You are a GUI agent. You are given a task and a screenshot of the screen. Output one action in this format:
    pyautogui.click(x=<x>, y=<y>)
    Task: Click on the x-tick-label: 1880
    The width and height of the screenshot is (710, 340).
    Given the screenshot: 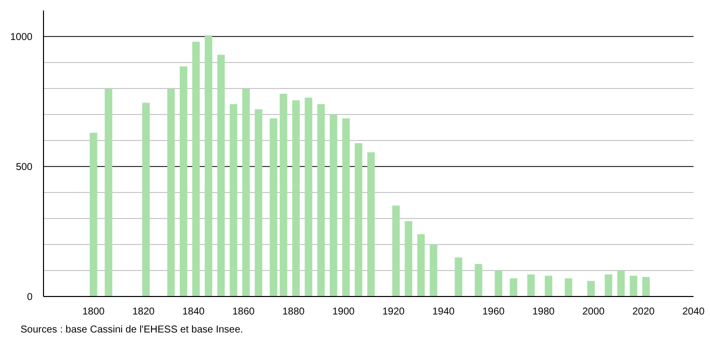 What is the action you would take?
    pyautogui.click(x=294, y=312)
    